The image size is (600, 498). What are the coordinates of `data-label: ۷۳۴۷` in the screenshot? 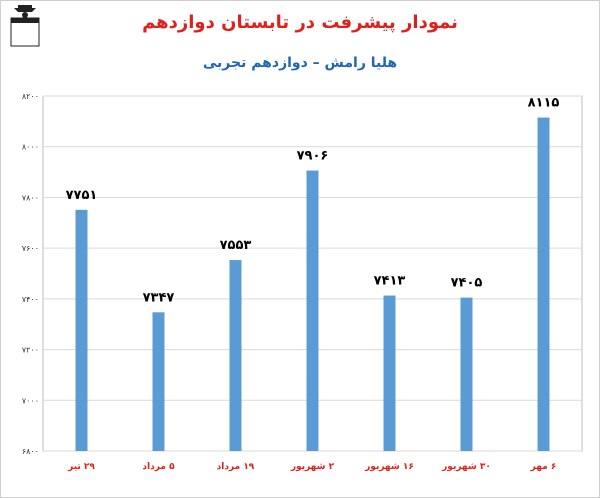 It's located at (159, 297).